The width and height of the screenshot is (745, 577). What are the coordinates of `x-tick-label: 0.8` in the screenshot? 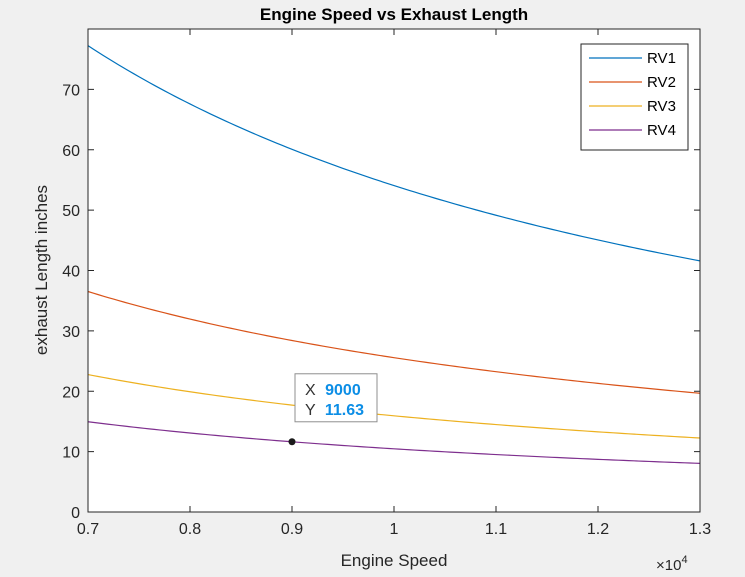 It's located at (190, 529).